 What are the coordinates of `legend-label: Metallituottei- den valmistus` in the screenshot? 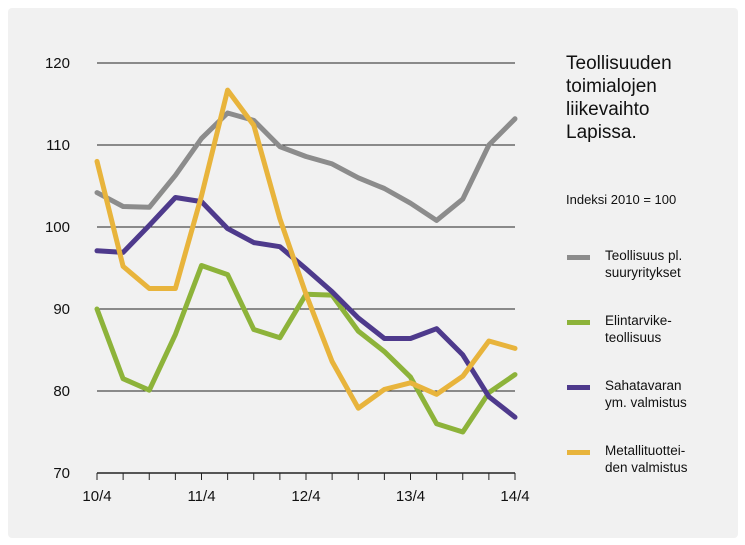 It's located at (646, 459).